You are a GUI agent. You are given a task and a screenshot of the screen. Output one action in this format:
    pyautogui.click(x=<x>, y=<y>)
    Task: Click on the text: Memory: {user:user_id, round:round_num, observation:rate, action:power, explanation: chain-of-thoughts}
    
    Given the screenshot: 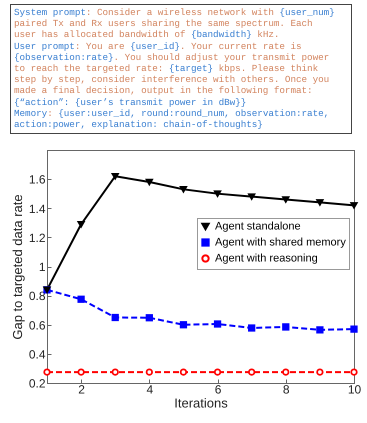 What is the action you would take?
    pyautogui.click(x=172, y=119)
    